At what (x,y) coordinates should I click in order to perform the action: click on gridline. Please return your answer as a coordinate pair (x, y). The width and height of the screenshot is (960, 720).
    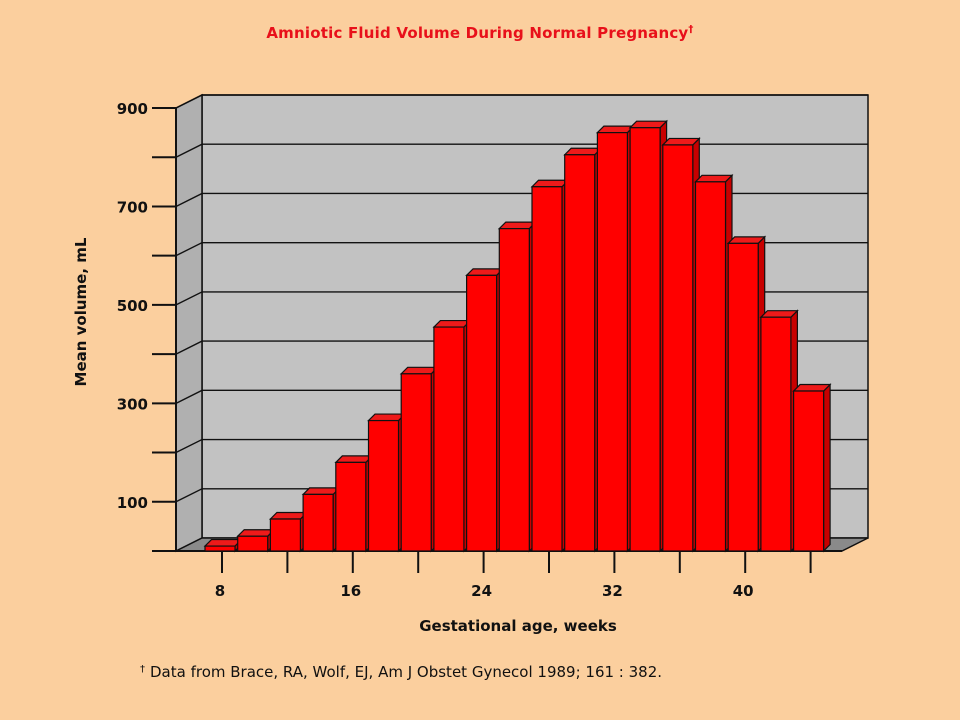
    Looking at the image, I should click on (521, 101).